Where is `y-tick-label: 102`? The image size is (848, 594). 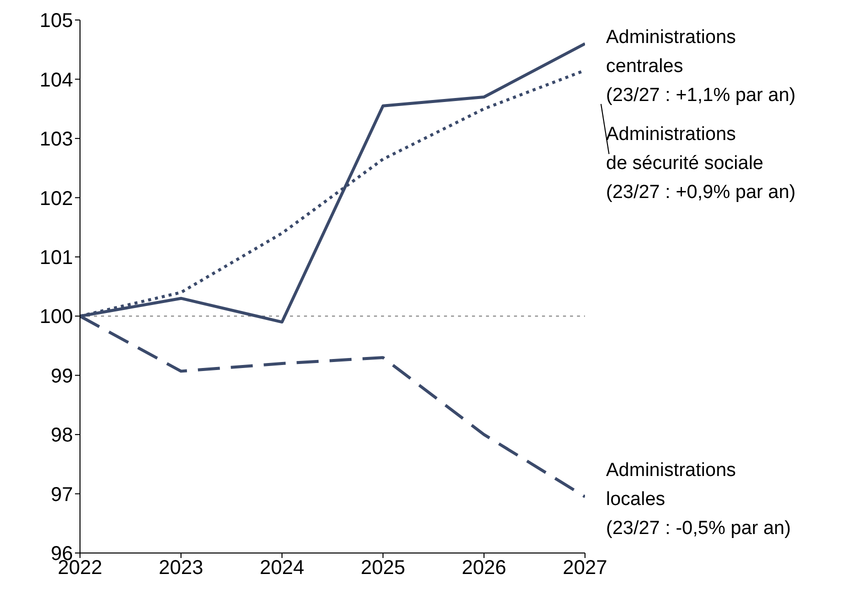 y-tick-label: 102 is located at coordinates (56, 199).